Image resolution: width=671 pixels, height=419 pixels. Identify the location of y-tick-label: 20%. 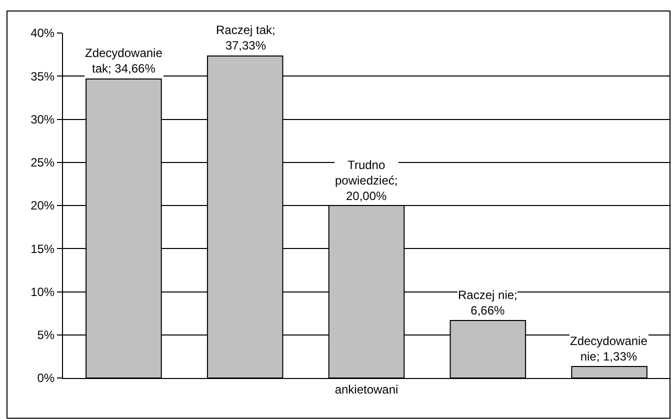
(42, 205).